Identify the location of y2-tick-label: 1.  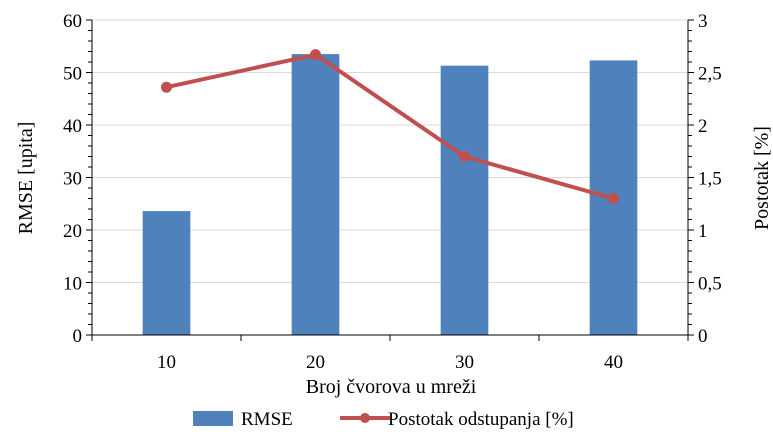
(703, 231).